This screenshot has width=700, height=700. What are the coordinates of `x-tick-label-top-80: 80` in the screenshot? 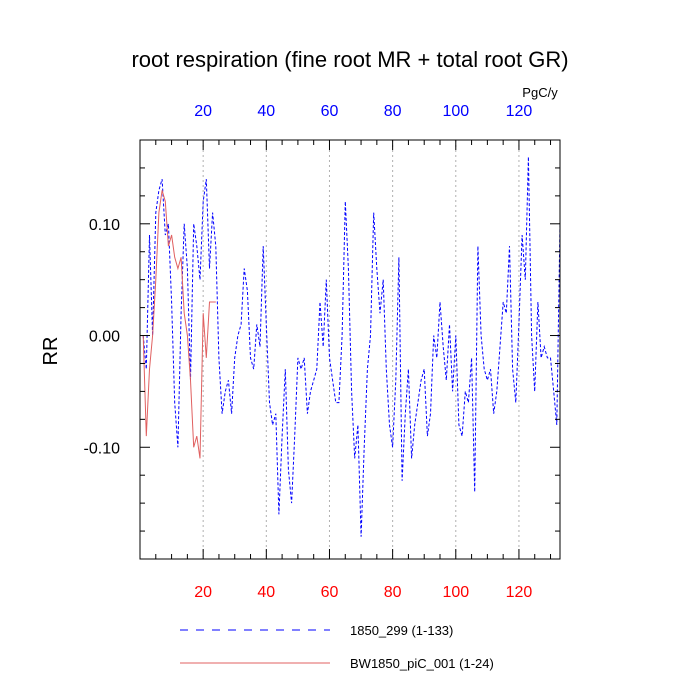 It's located at (393, 111).